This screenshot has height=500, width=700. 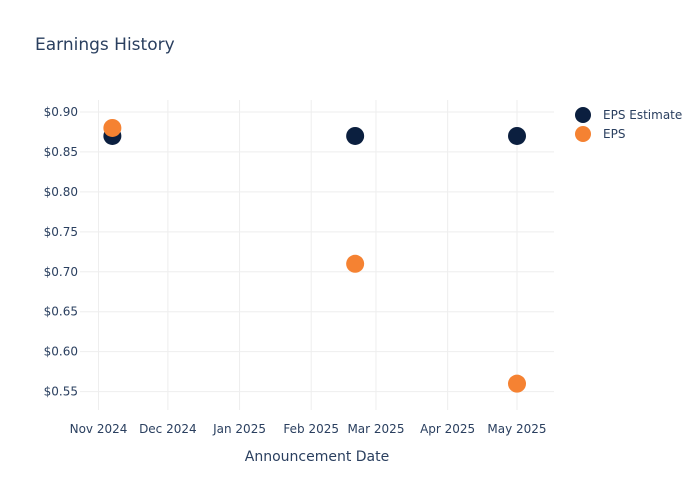 I want to click on x-tick-label: Dec 2024, so click(x=168, y=429).